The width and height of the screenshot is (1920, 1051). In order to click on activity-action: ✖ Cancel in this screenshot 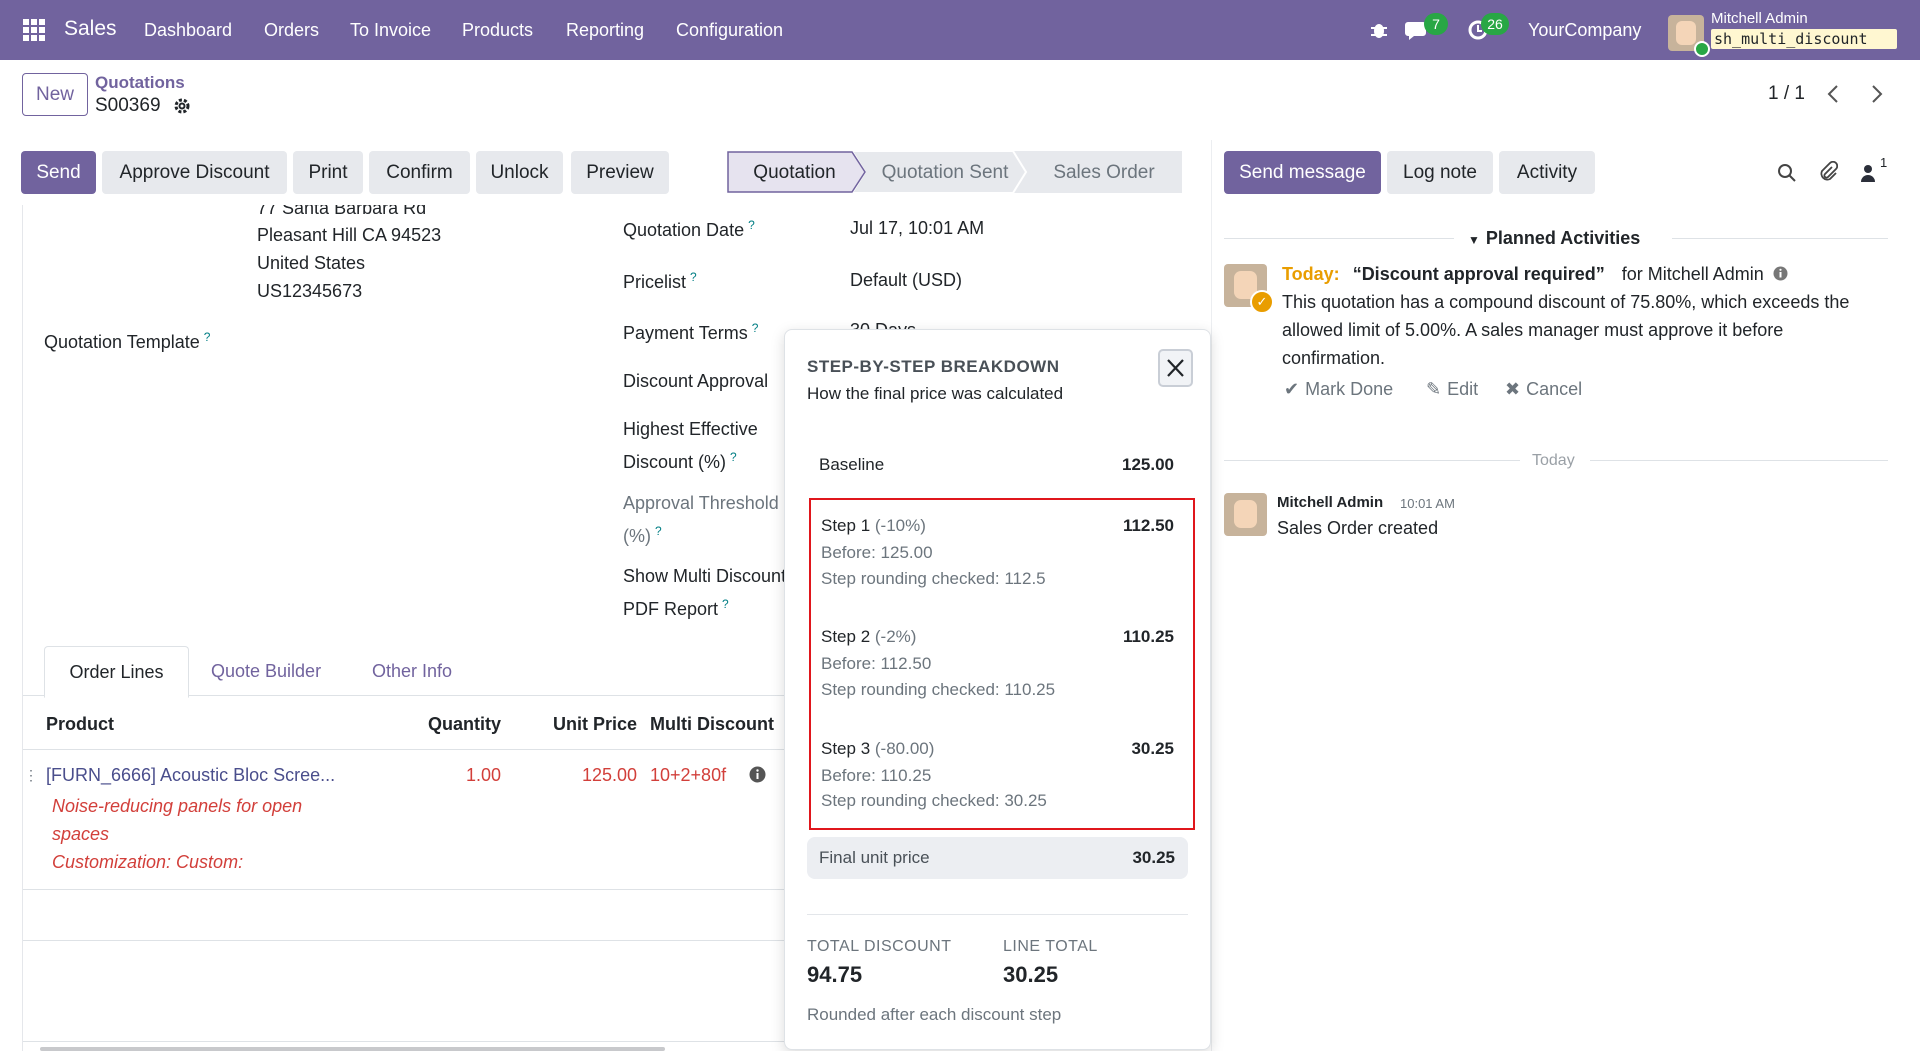, I will do `click(1544, 389)`.